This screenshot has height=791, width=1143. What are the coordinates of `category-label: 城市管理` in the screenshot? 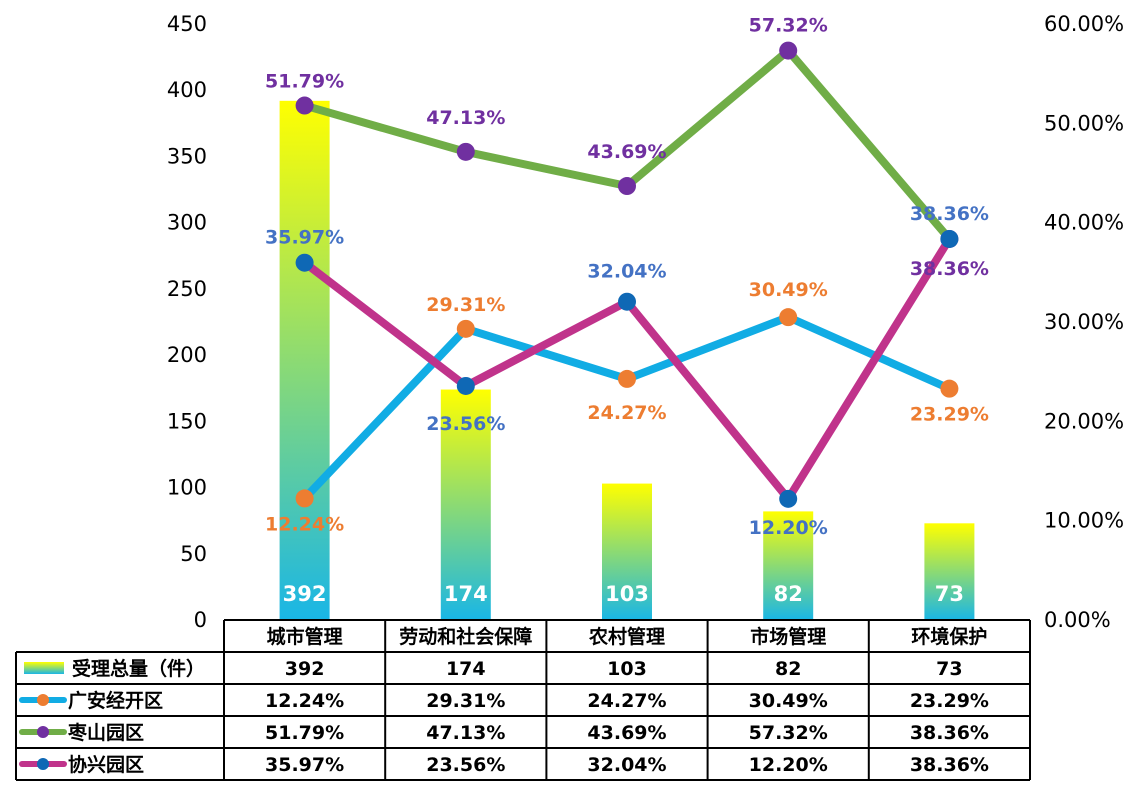 It's located at (305, 636).